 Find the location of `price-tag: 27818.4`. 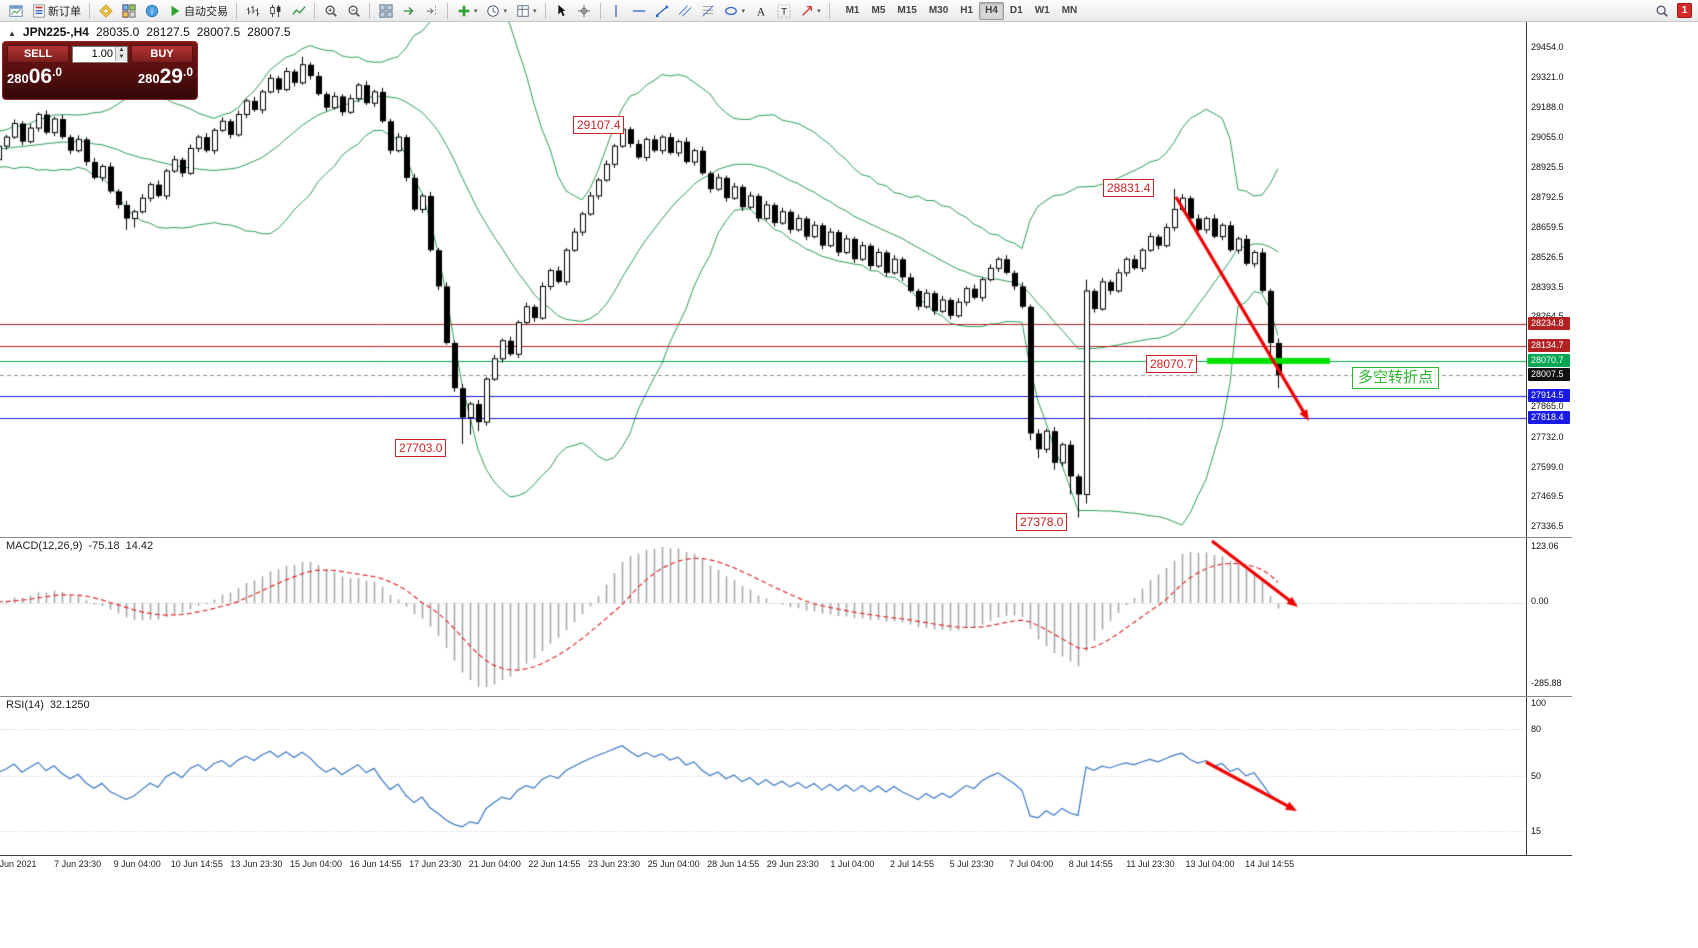

price-tag: 27818.4 is located at coordinates (1549, 417).